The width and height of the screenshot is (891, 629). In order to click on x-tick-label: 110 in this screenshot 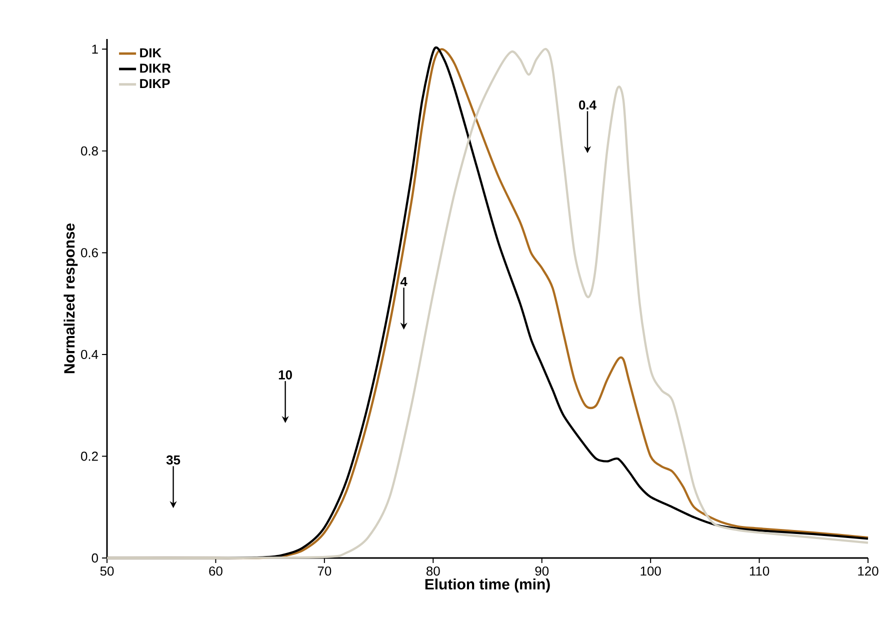, I will do `click(760, 571)`.